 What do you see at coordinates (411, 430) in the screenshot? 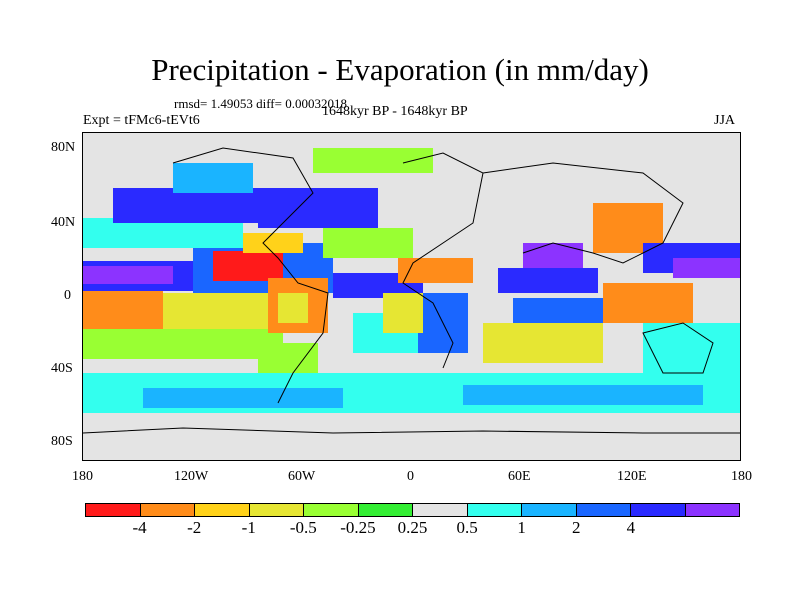
I see `antarctica-coastline` at bounding box center [411, 430].